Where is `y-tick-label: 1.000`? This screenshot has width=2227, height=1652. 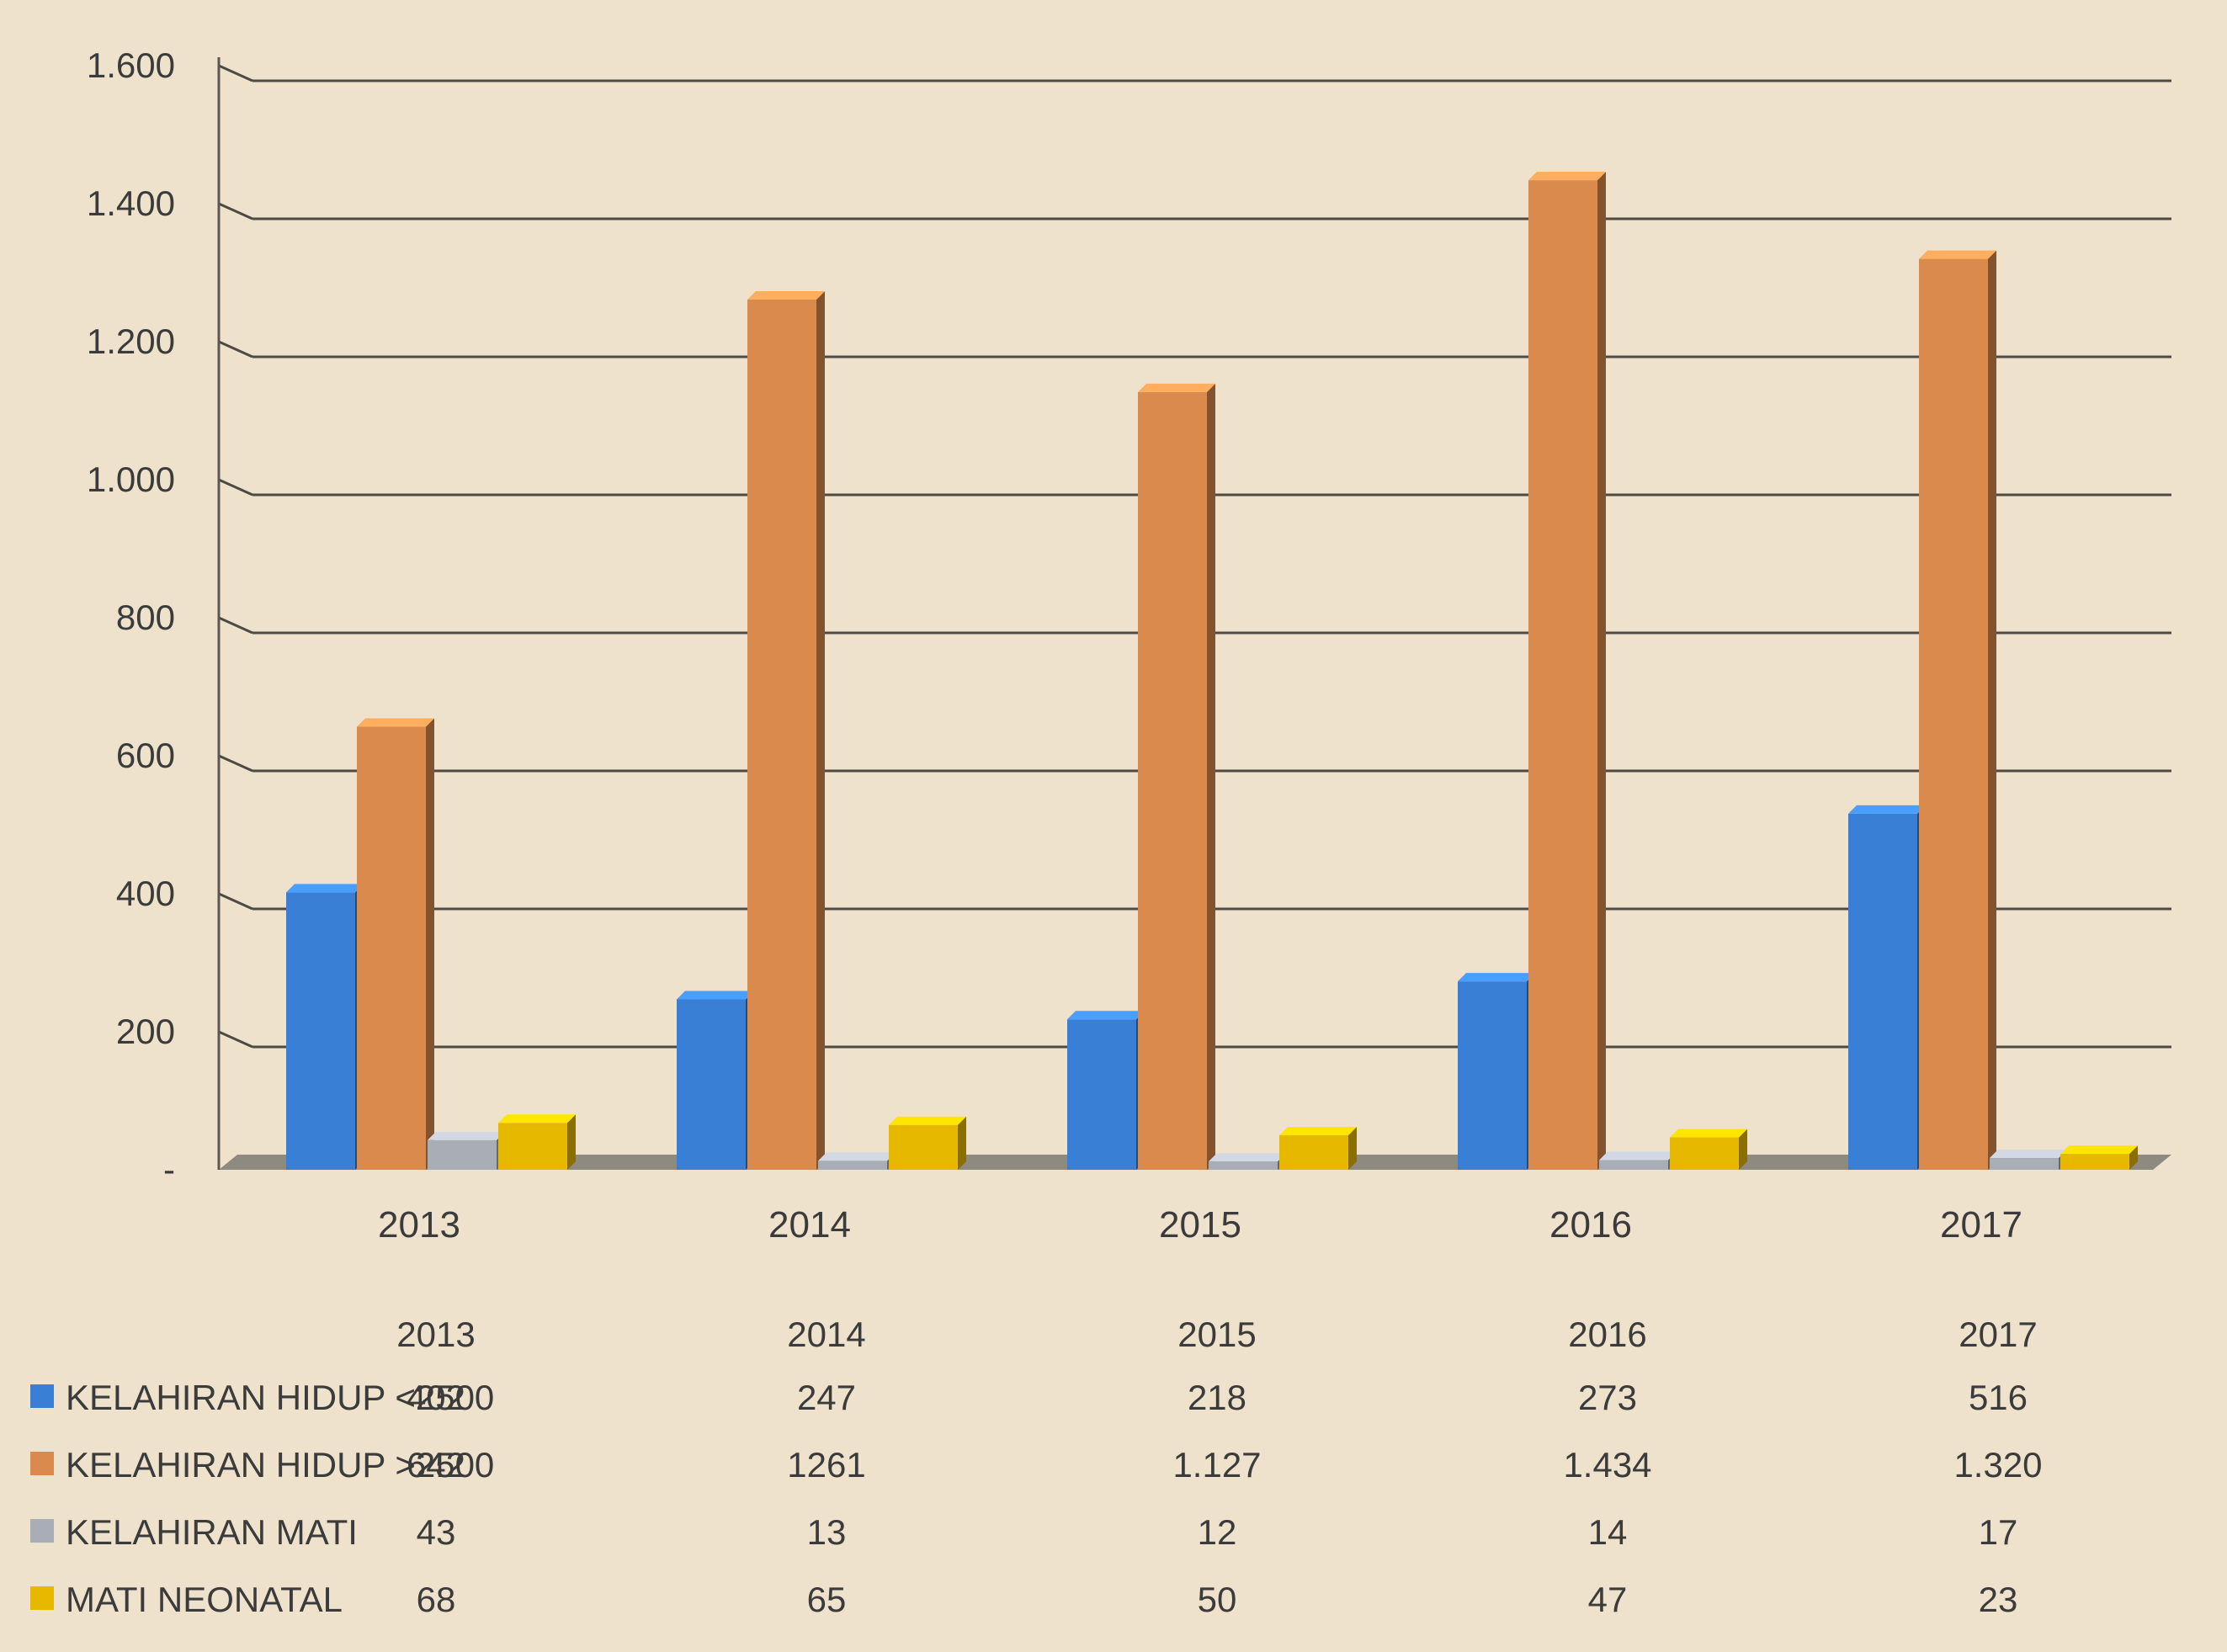 y-tick-label: 1.000 is located at coordinates (131, 479).